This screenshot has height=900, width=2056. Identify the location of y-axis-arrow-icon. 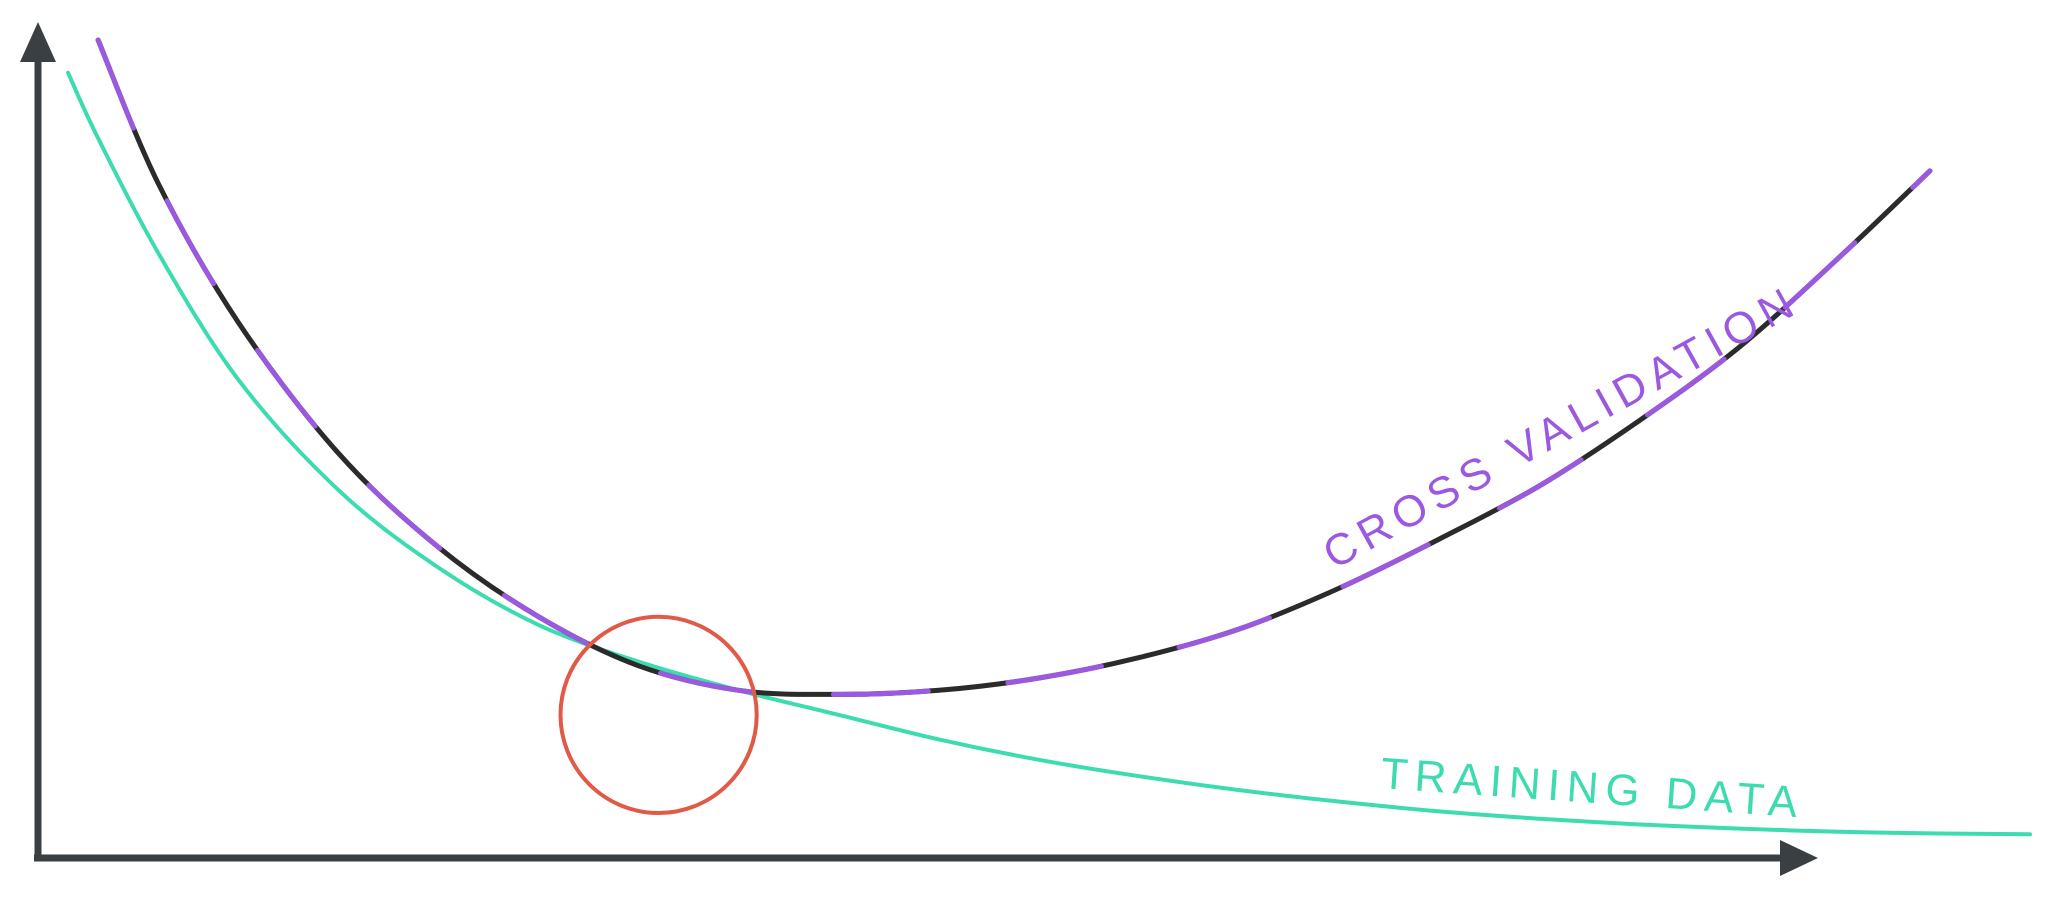
(38, 42).